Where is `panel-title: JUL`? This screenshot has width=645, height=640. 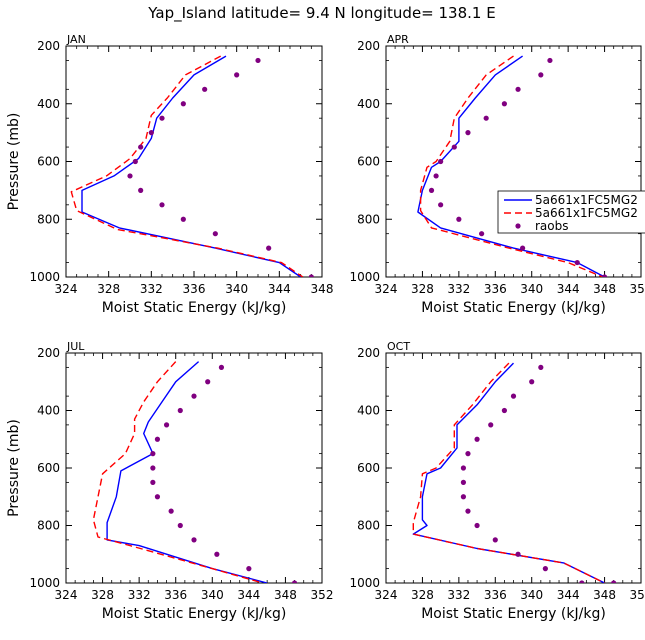 panel-title: JUL is located at coordinates (75, 346).